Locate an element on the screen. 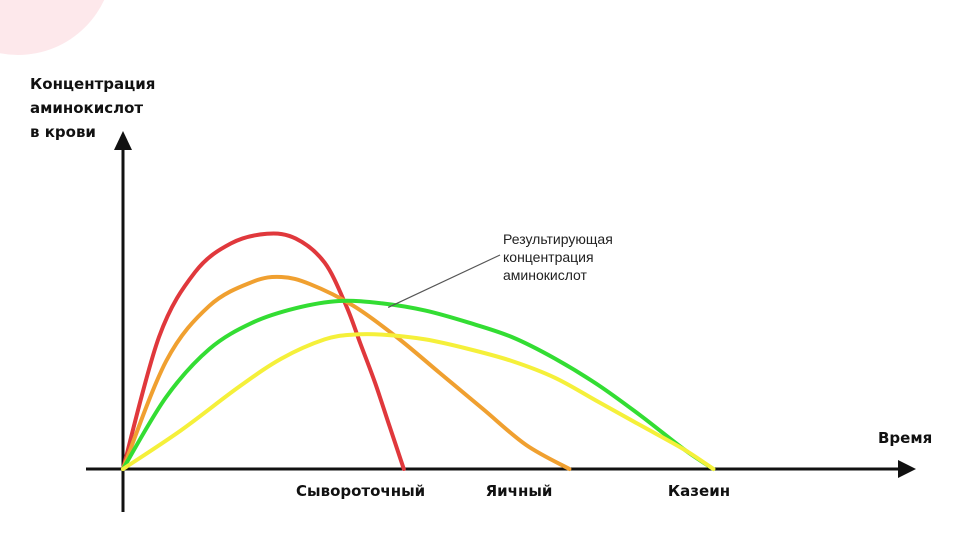  y-axis-label-line-2: аминокислот is located at coordinates (87, 108).